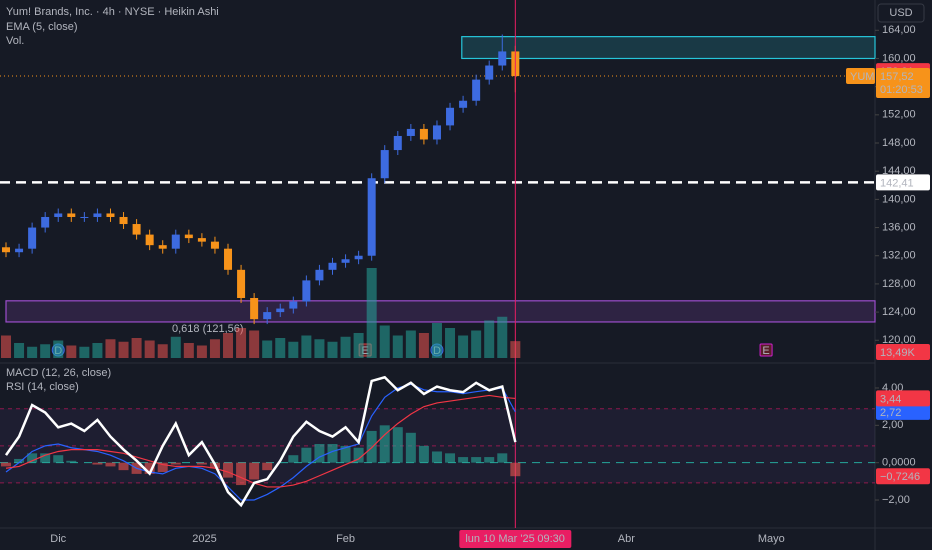  What do you see at coordinates (862, 77) in the screenshot?
I see `symbol: YUM` at bounding box center [862, 77].